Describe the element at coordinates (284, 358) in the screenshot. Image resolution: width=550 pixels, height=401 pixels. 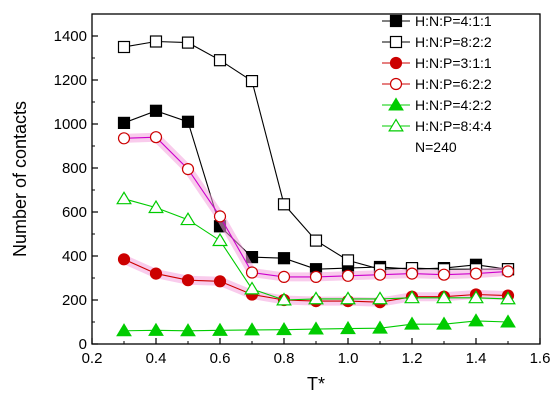
I see `x-tick-label: 0.8` at that location.